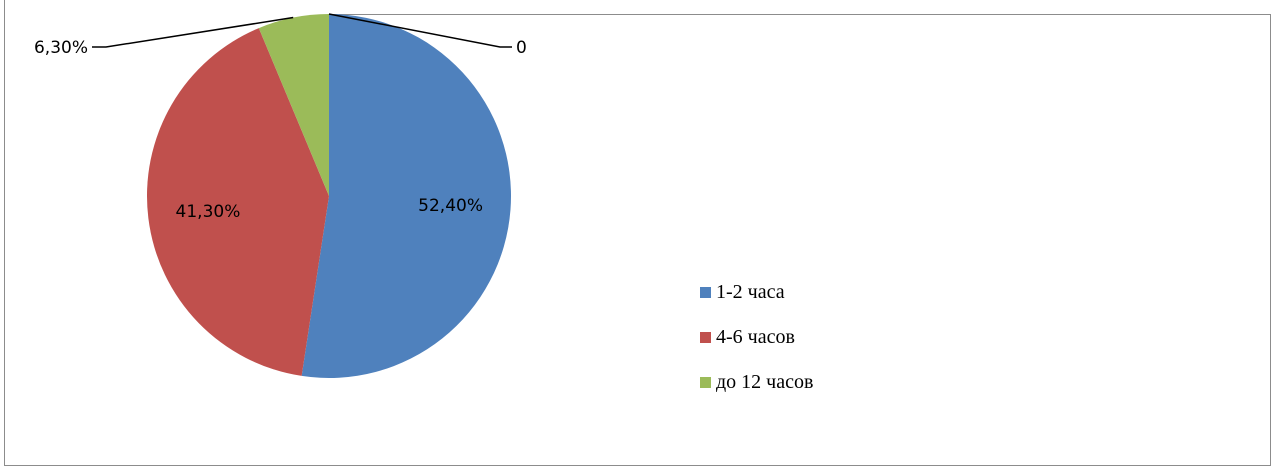  I want to click on data-label-1-2-hours: 52,40%, so click(450, 206).